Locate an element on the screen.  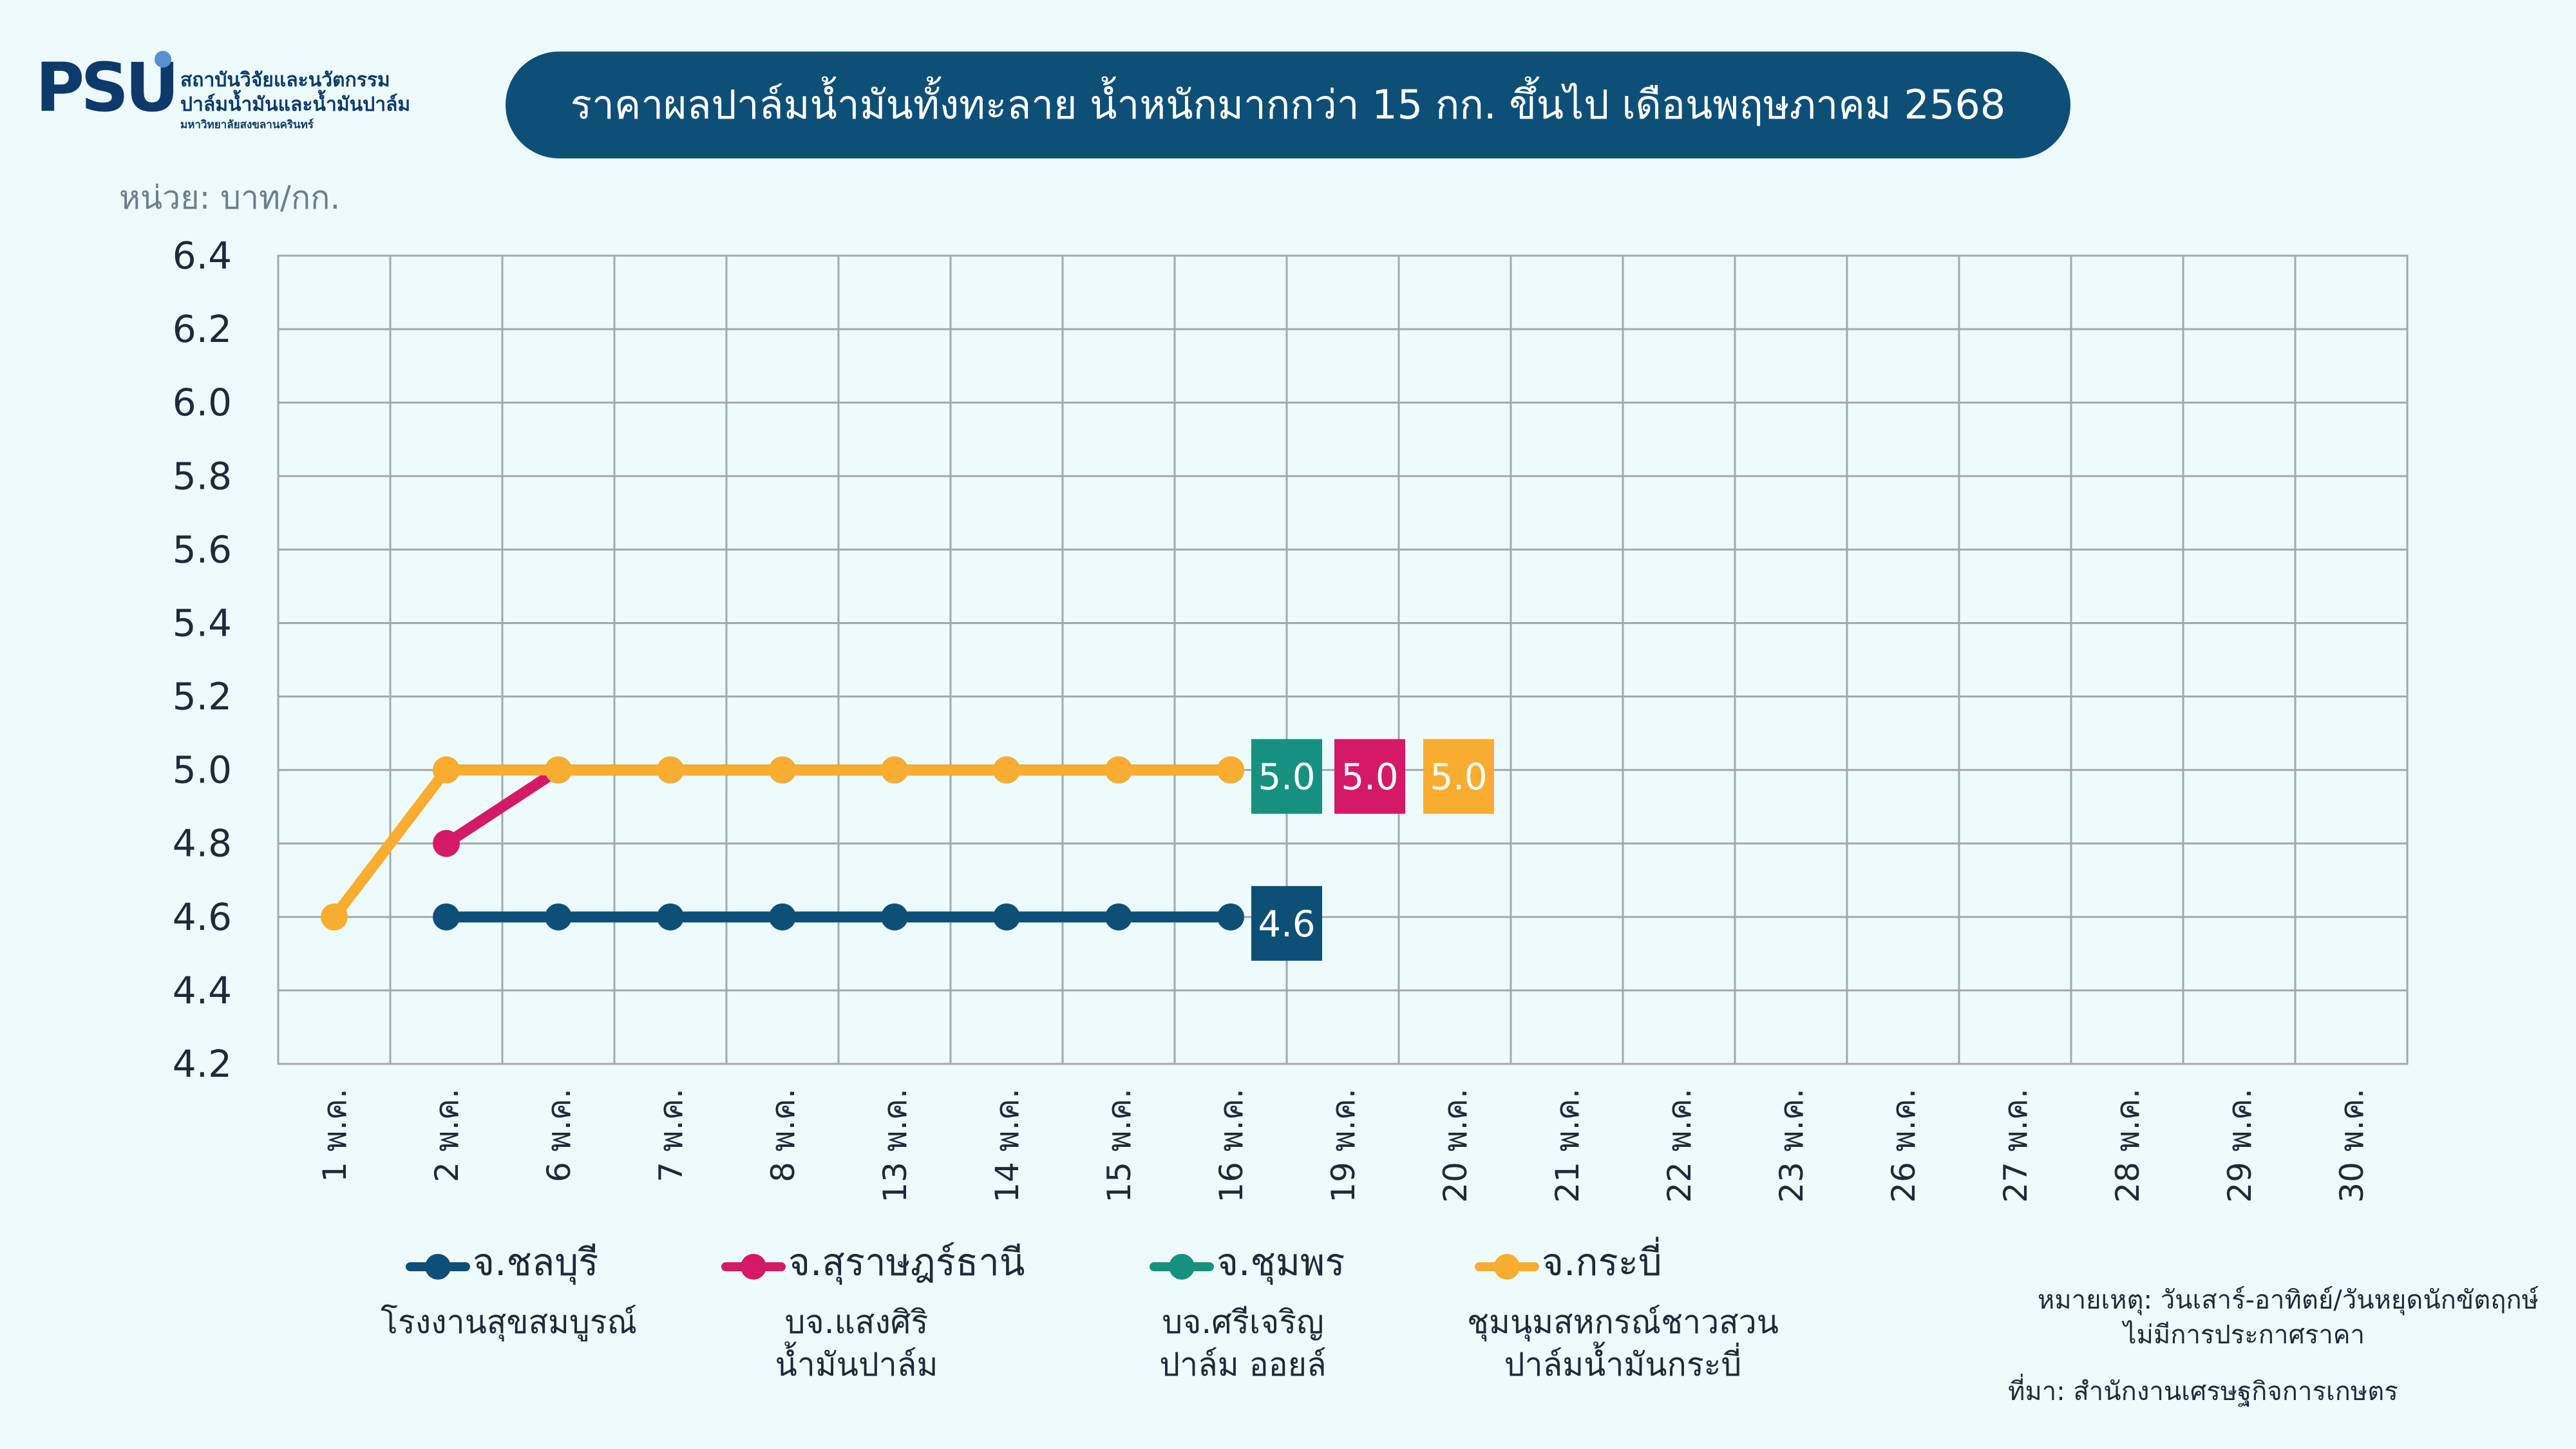
psu-logo-mark: PSU is located at coordinates (108, 87).